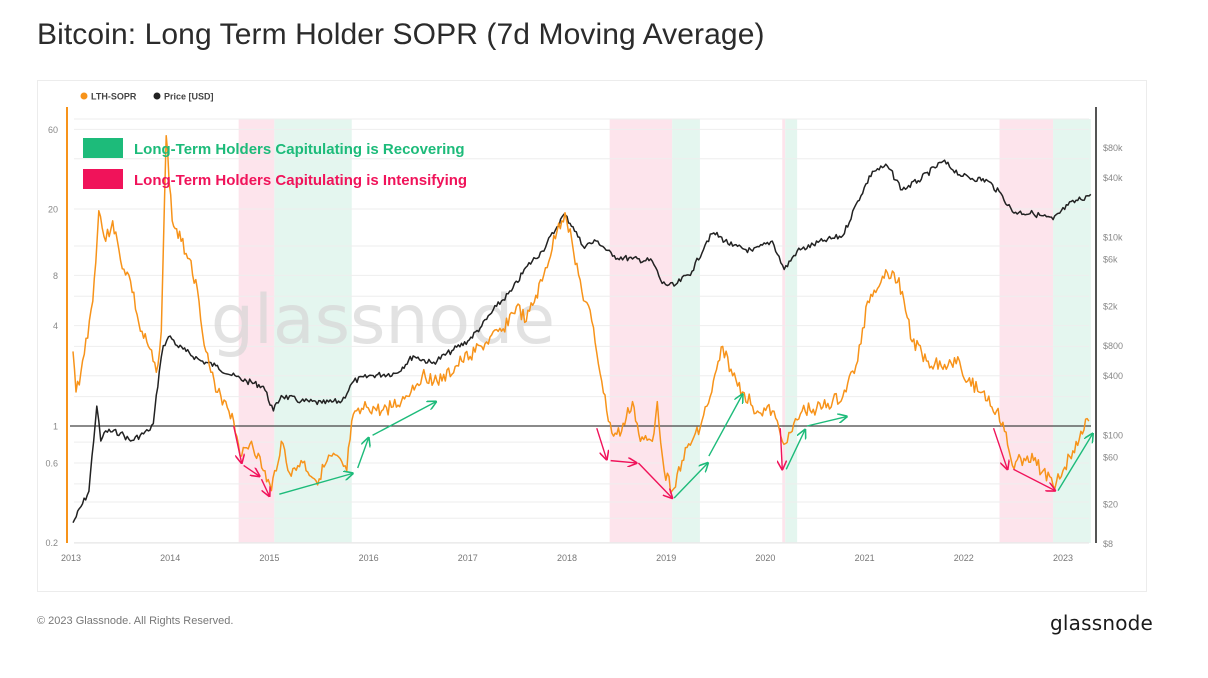  What do you see at coordinates (1113, 436) in the screenshot?
I see `right-axis-tick-label: $100` at bounding box center [1113, 436].